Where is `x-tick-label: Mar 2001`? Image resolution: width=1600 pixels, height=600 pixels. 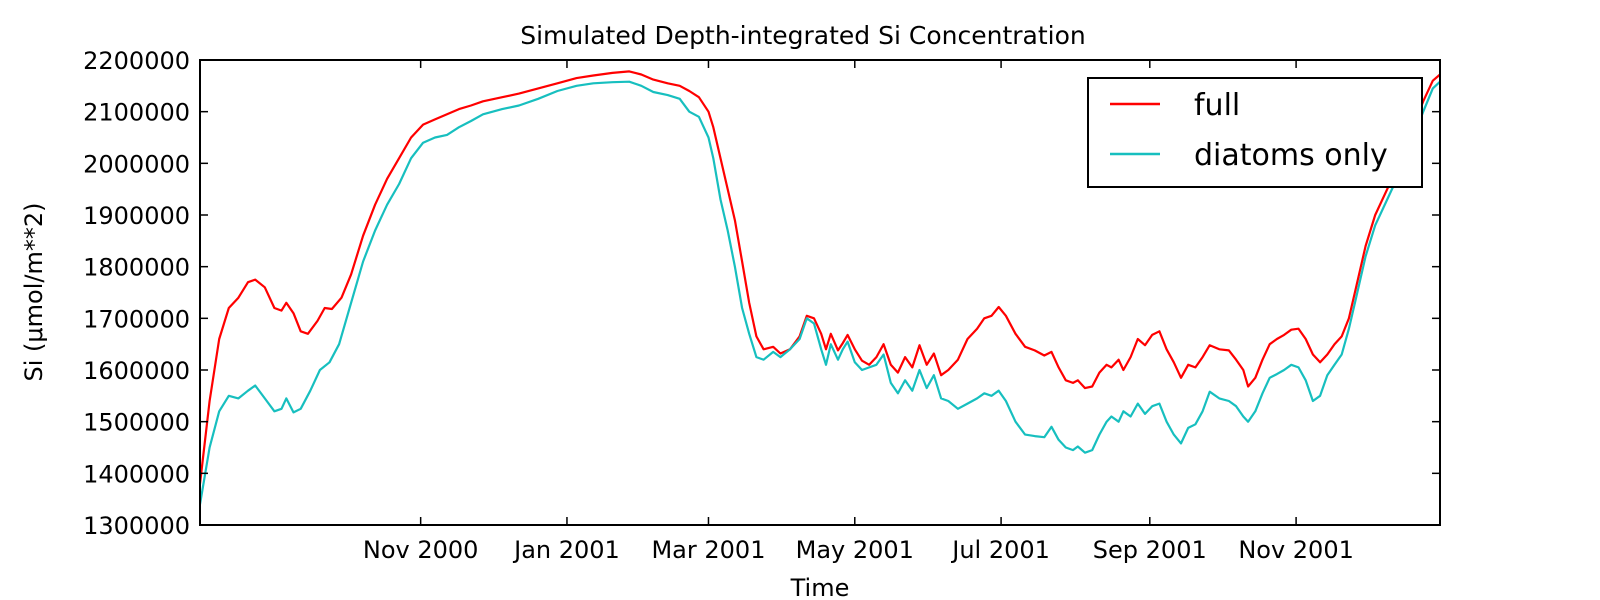 x-tick-label: Mar 2001 is located at coordinates (708, 550).